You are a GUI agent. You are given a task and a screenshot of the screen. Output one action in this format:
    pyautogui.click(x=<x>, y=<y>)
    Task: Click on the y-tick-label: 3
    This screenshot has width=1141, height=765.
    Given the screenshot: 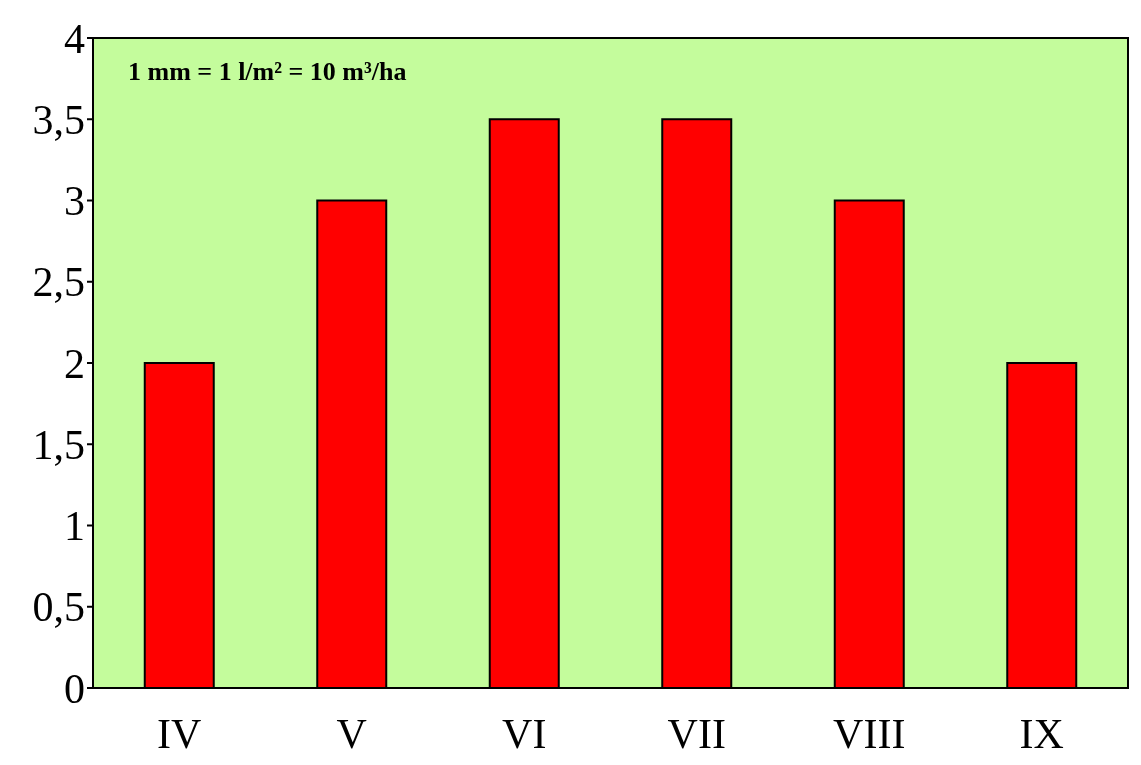 What is the action you would take?
    pyautogui.click(x=74, y=201)
    